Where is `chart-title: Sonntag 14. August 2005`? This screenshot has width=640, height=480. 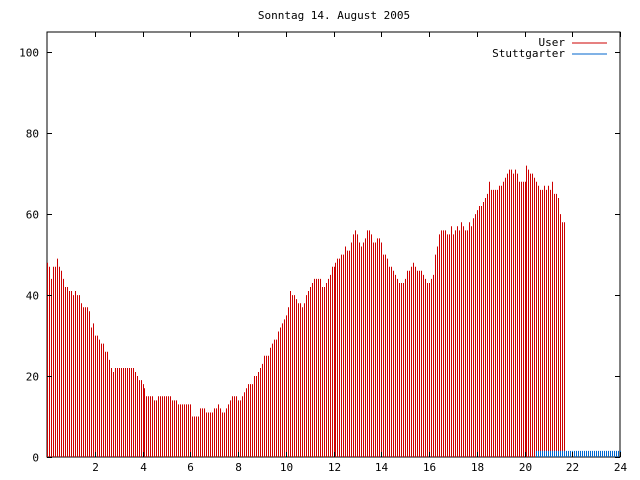
chart-title: Sonntag 14. August 2005 is located at coordinates (334, 15).